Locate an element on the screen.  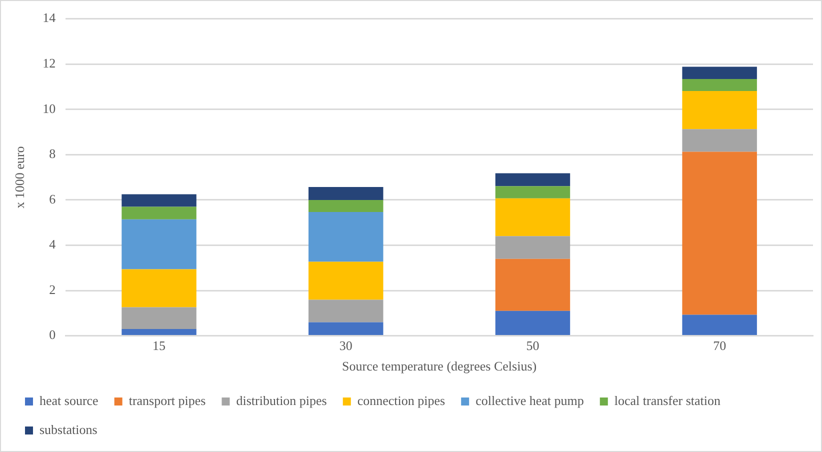
x-tick-label: 50 is located at coordinates (533, 346).